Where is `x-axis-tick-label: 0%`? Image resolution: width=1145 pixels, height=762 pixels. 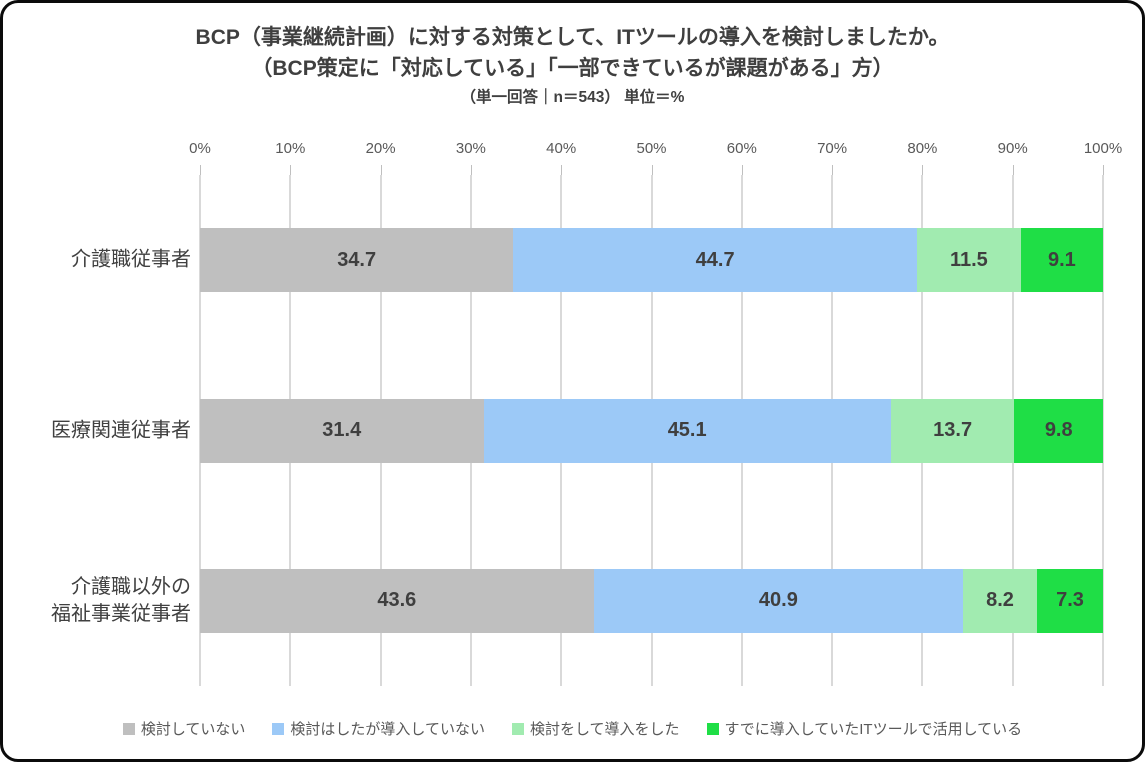 x-axis-tick-label: 0% is located at coordinates (200, 148).